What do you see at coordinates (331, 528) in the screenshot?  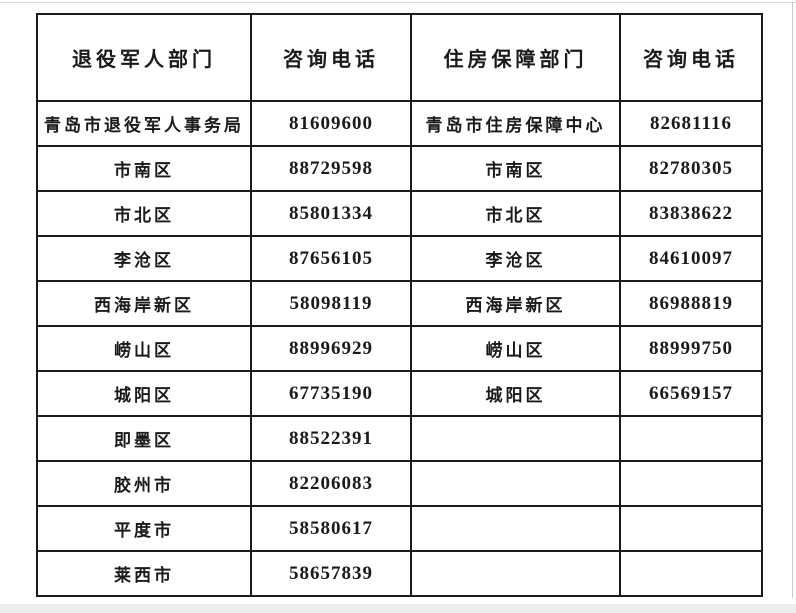 I see `phone-cell: 58580617` at bounding box center [331, 528].